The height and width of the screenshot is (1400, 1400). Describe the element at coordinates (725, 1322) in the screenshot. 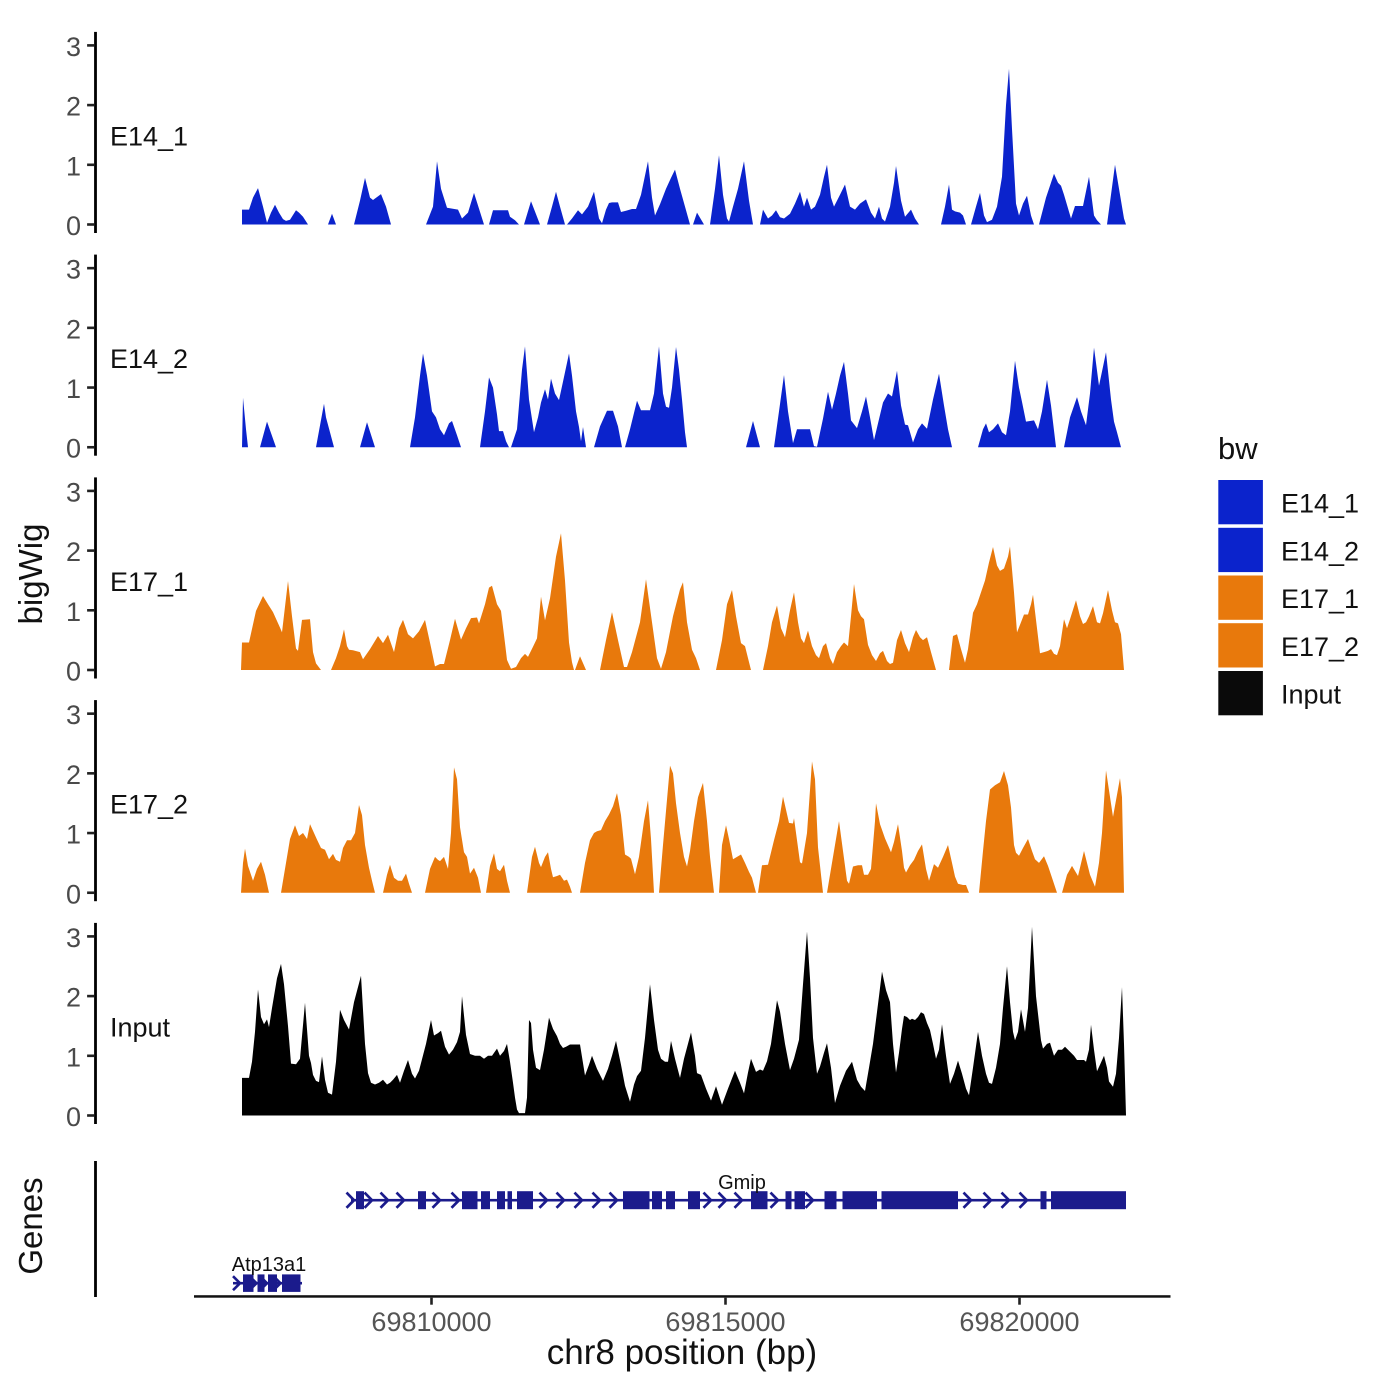

I see `svg-text: 69815000` at that location.